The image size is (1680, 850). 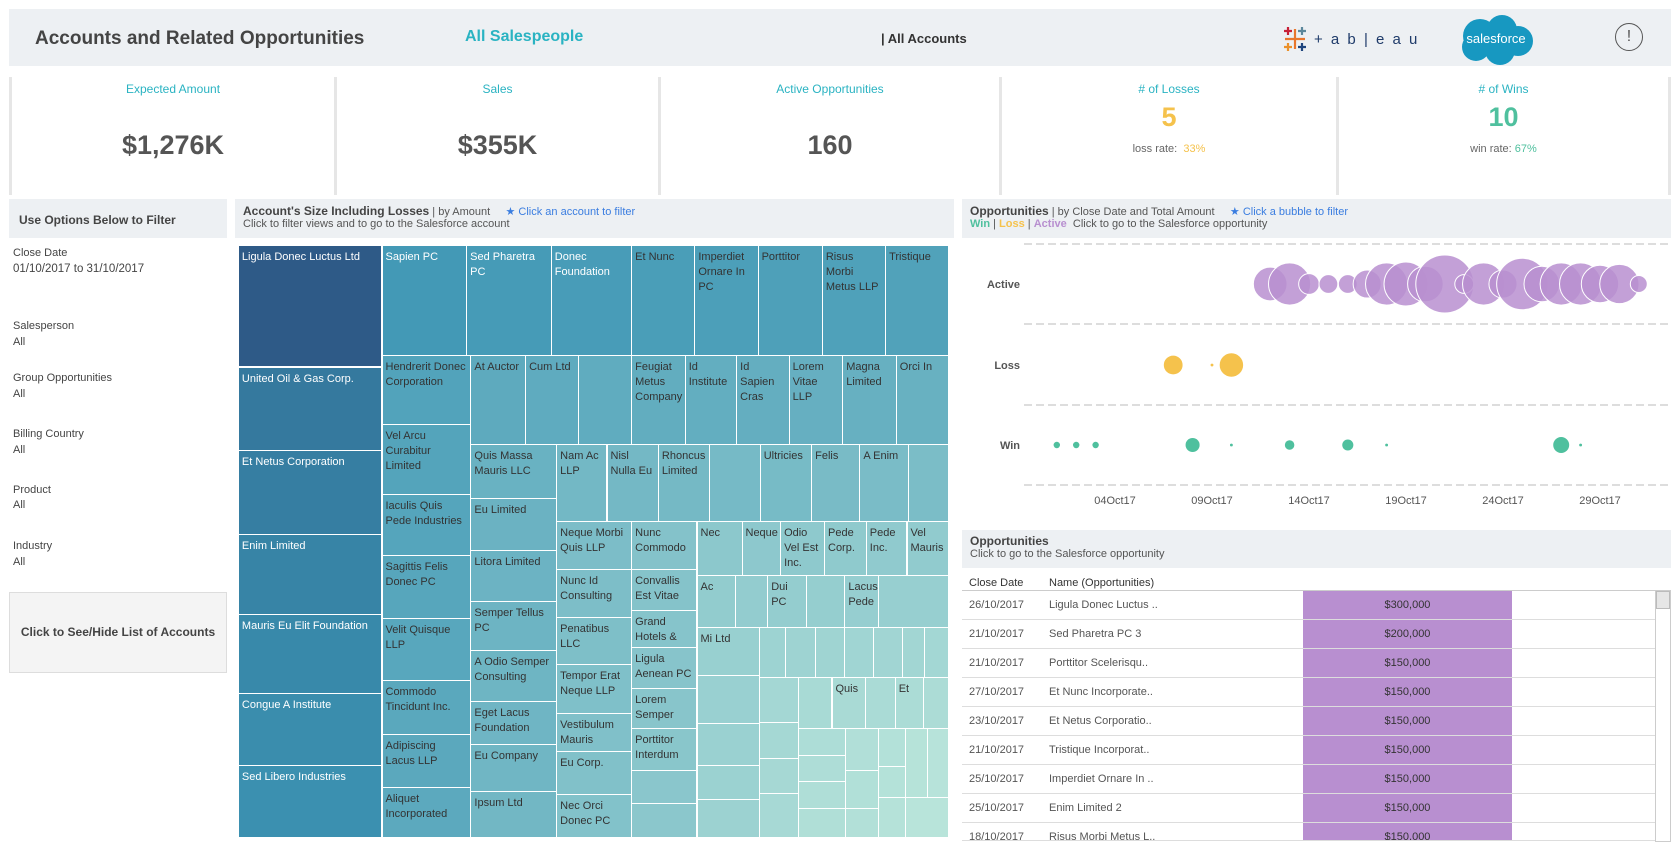 What do you see at coordinates (514, 768) in the screenshot?
I see `treemap-cell: Eu Company` at bounding box center [514, 768].